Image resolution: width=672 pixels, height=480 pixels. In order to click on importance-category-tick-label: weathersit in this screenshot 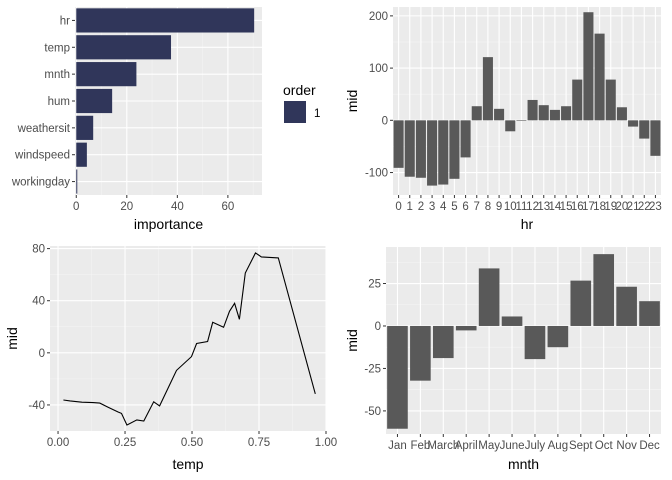, I will do `click(44, 129)`.